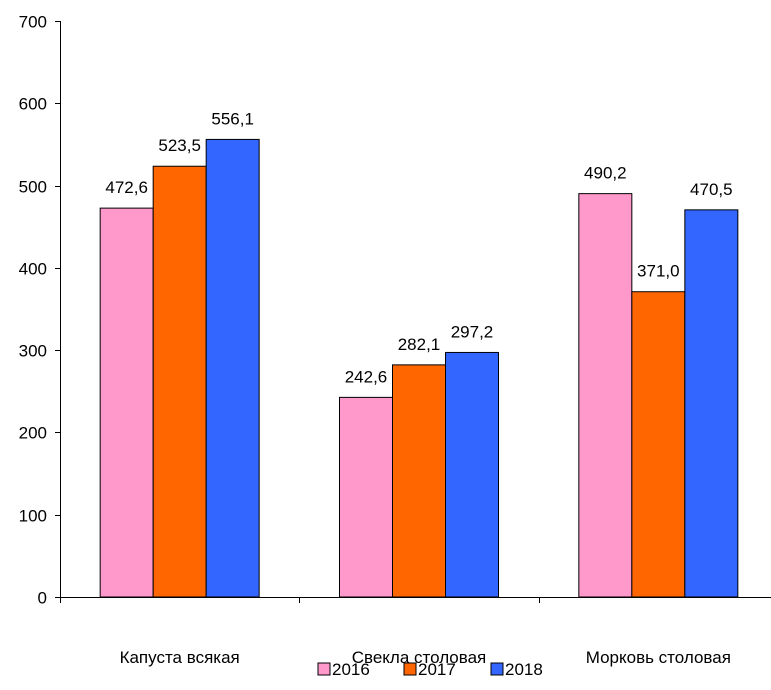  What do you see at coordinates (658, 657) in the screenshot?
I see `x-category-label: Морковь столовая` at bounding box center [658, 657].